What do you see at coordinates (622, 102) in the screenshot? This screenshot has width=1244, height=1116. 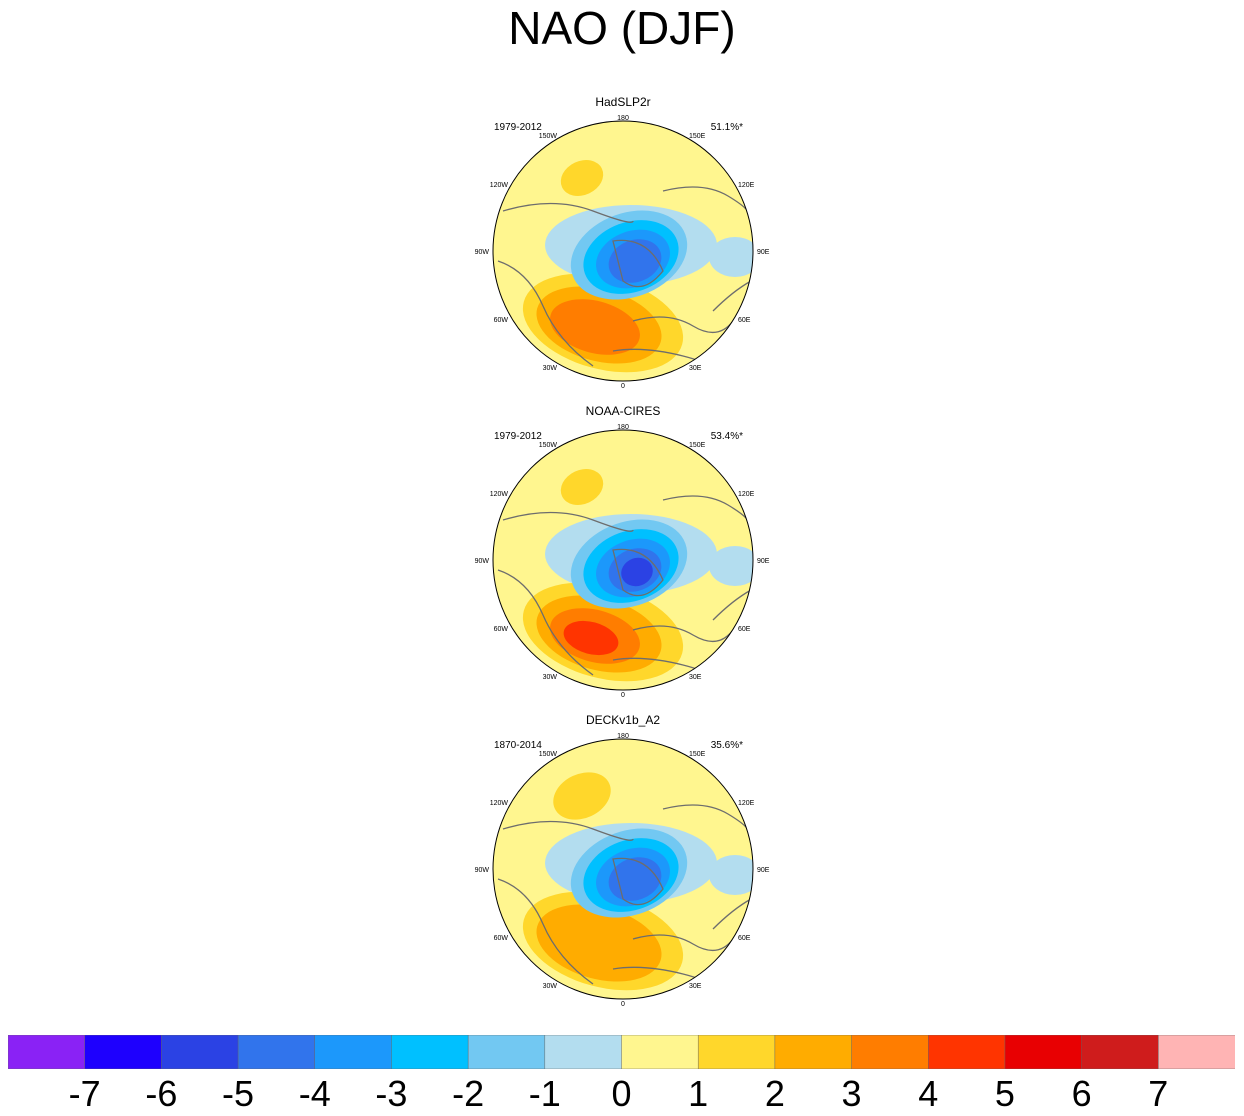 I see `panel-title: HadSLP2r` at bounding box center [622, 102].